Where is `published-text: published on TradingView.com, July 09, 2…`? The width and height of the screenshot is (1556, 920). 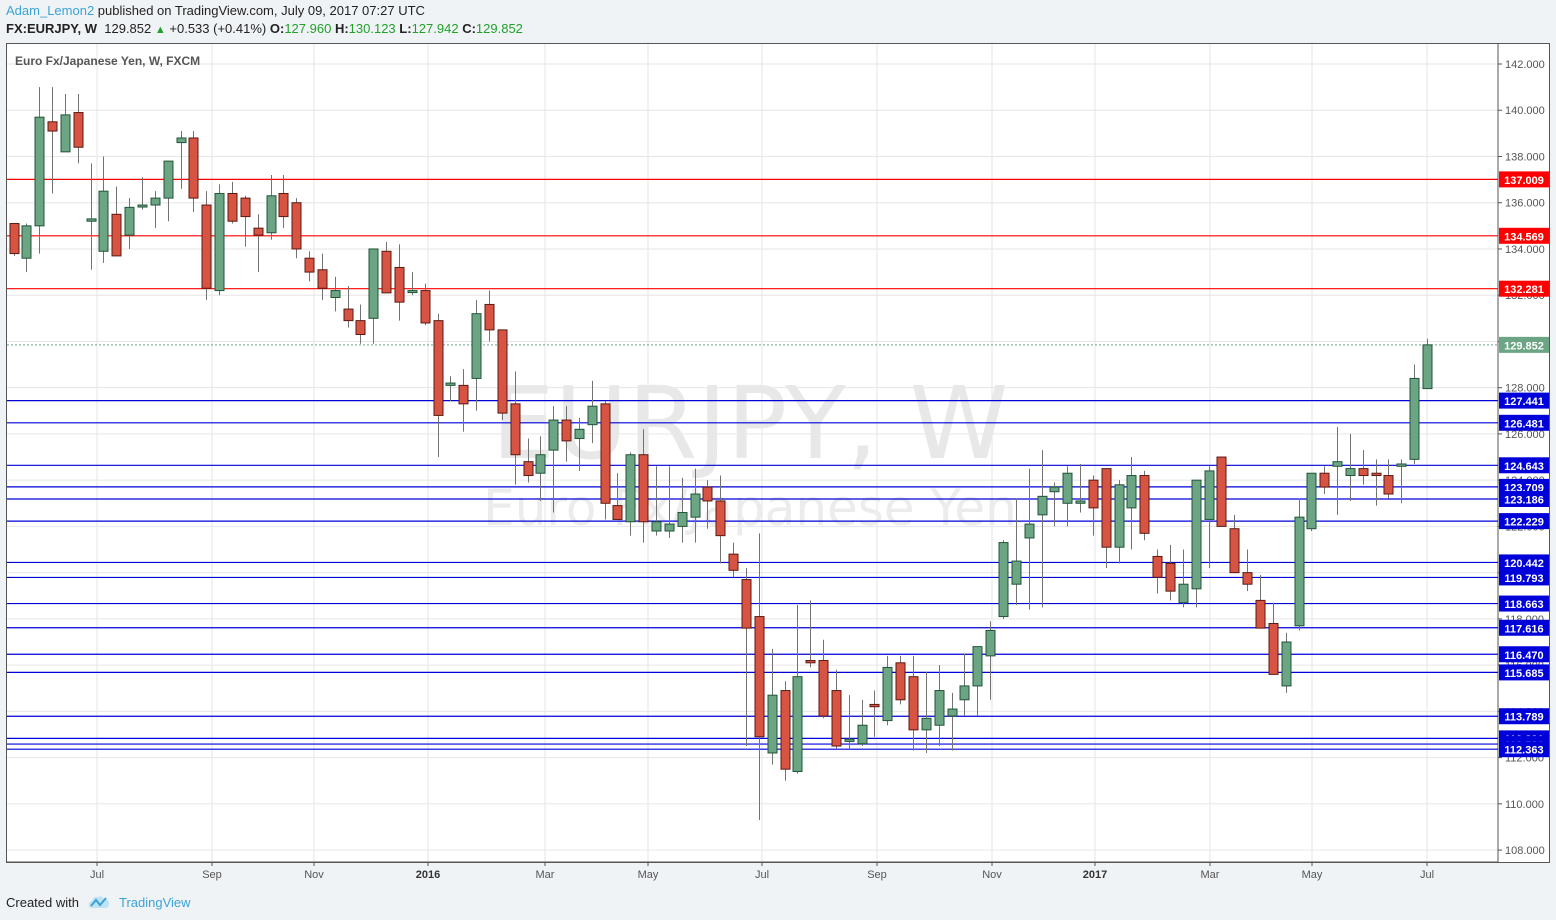
published-text: published on TradingView.com, July 09, 2… is located at coordinates (259, 10).